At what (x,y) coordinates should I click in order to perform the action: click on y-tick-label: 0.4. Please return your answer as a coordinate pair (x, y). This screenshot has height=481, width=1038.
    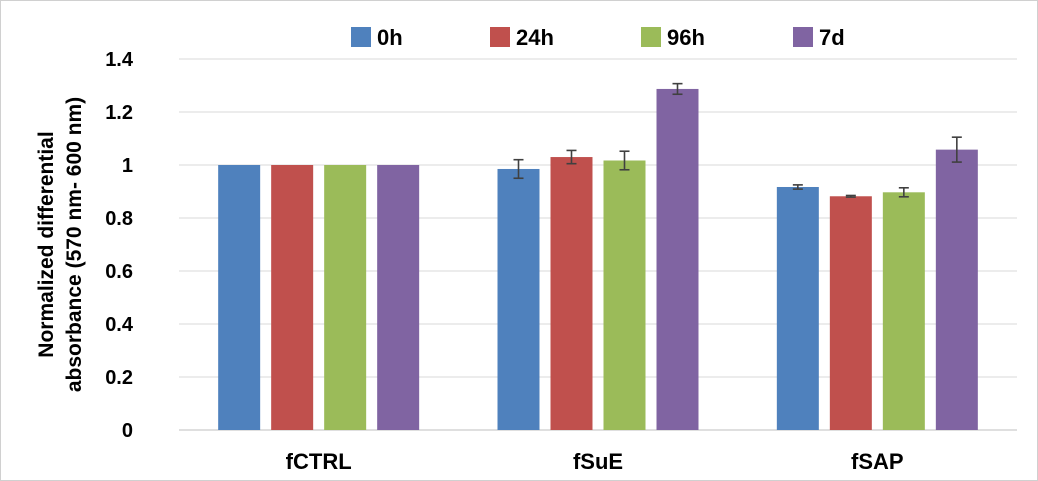
    Looking at the image, I should click on (119, 325).